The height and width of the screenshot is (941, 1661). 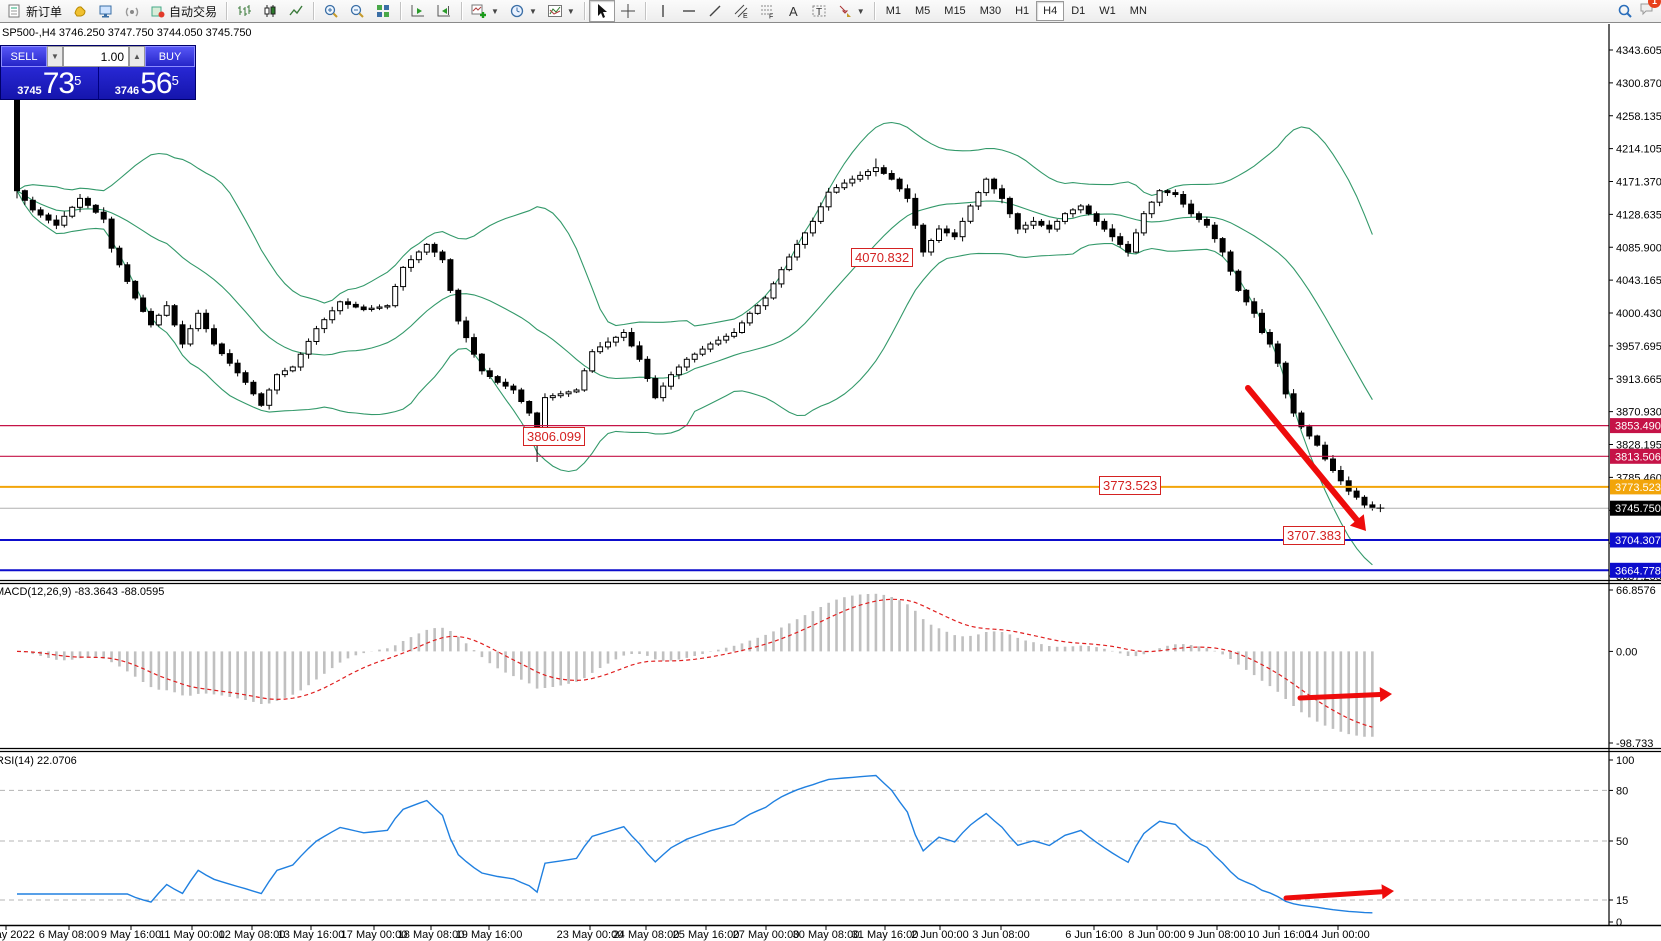 I want to click on vertical-line-icon, so click(x=663, y=11).